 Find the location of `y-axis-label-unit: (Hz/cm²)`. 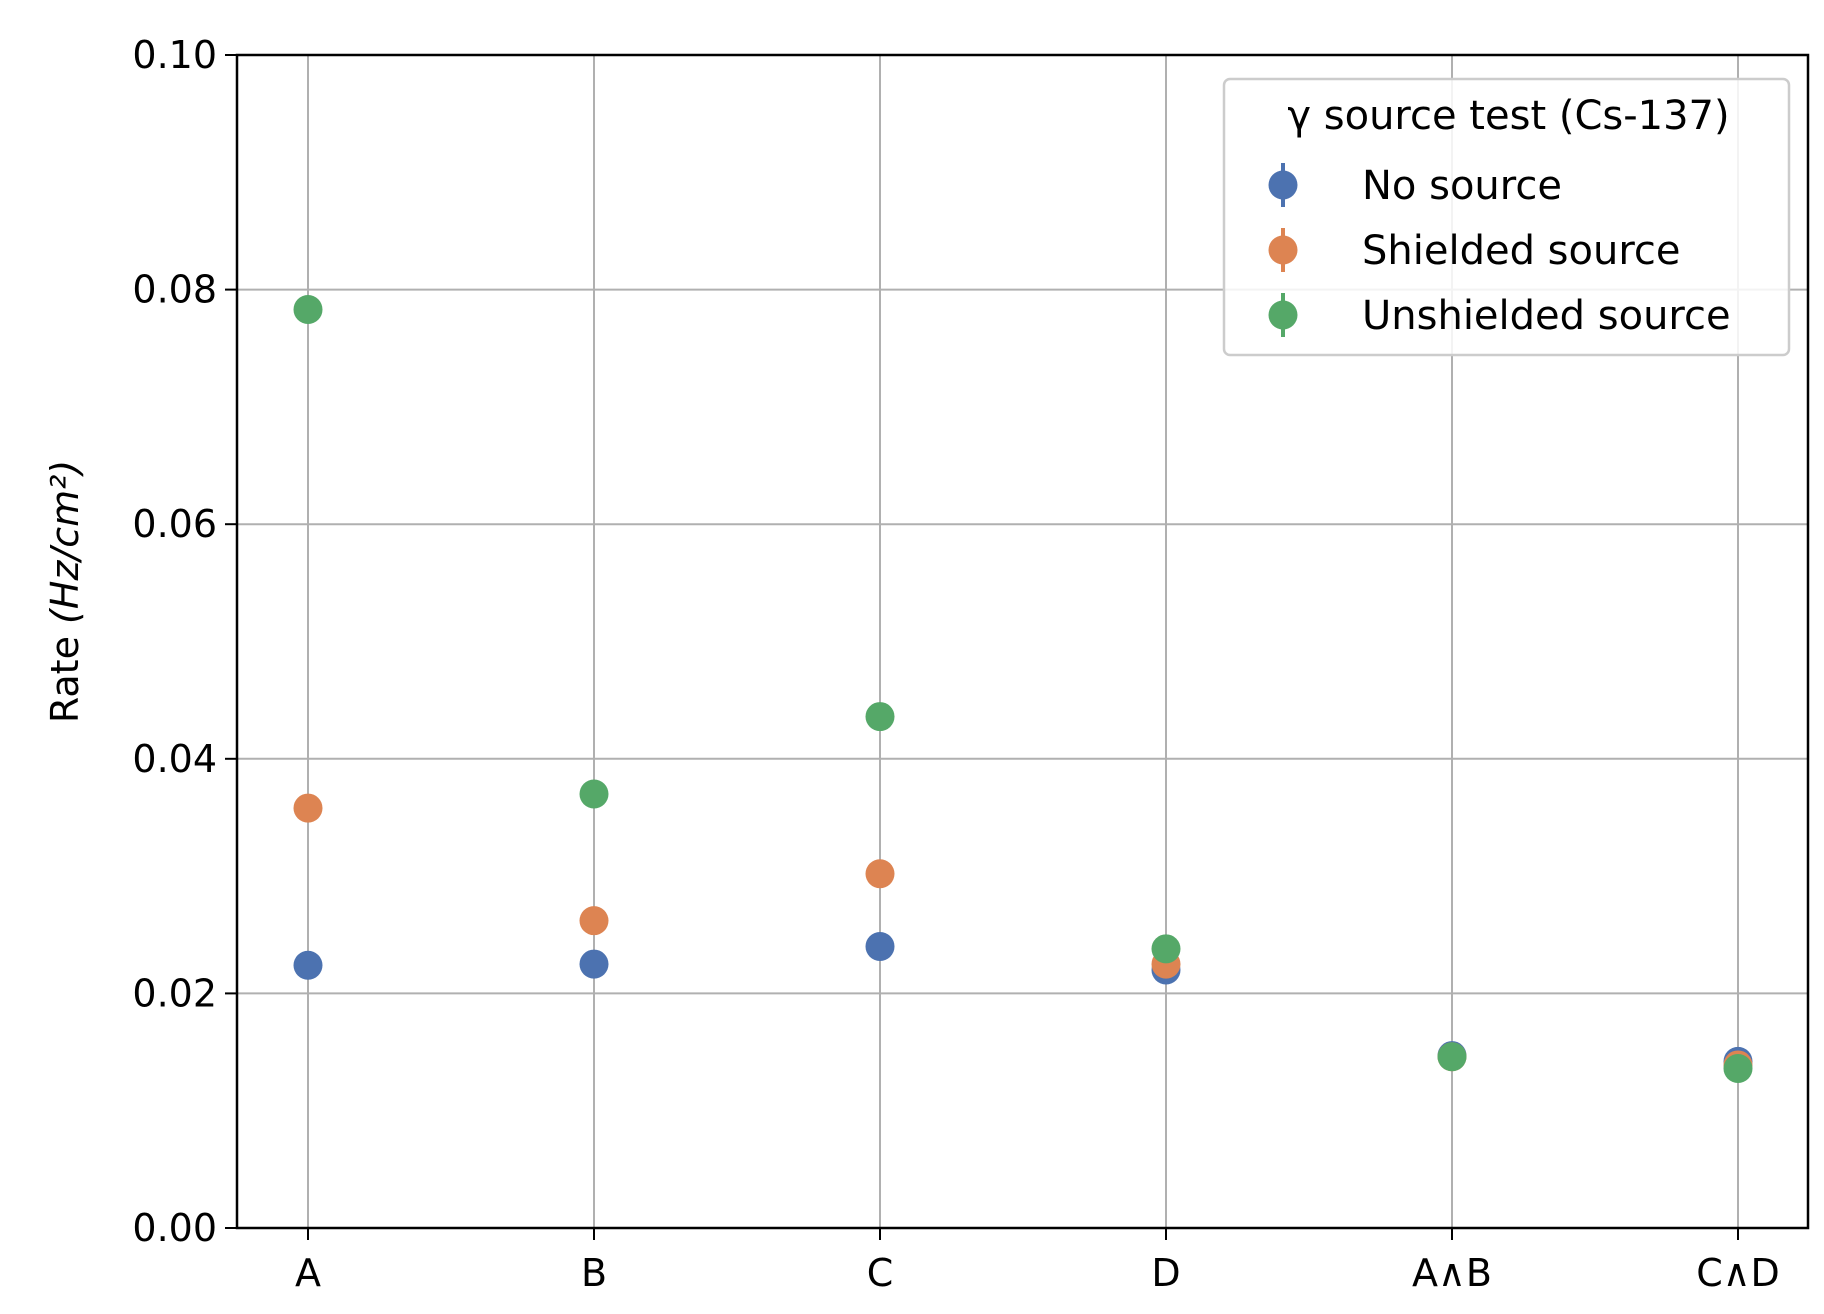

y-axis-label-unit: (Hz/cm²) is located at coordinates (65, 542).